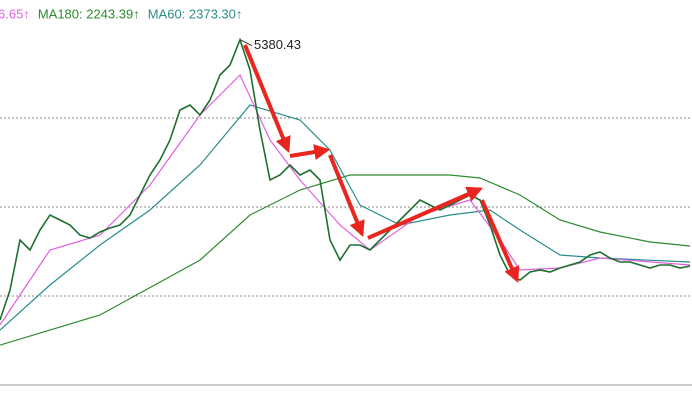  Describe the element at coordinates (15, 13) in the screenshot. I see `legend-entry: 6.65↑` at that location.